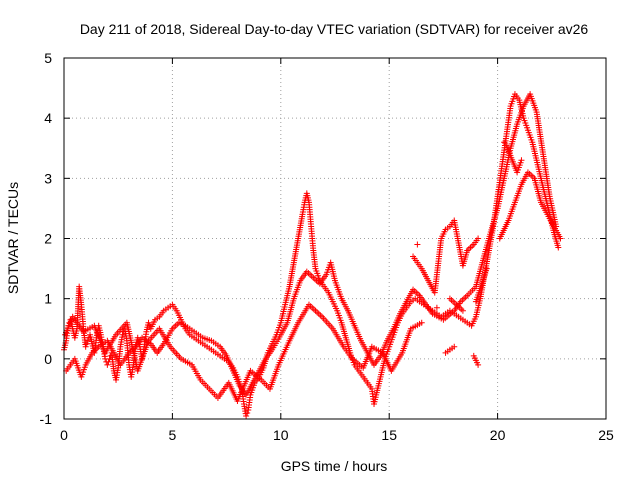 The height and width of the screenshot is (485, 640). What do you see at coordinates (13, 238) in the screenshot?
I see `y-axis-label: SDTVAR / TECUs` at bounding box center [13, 238].